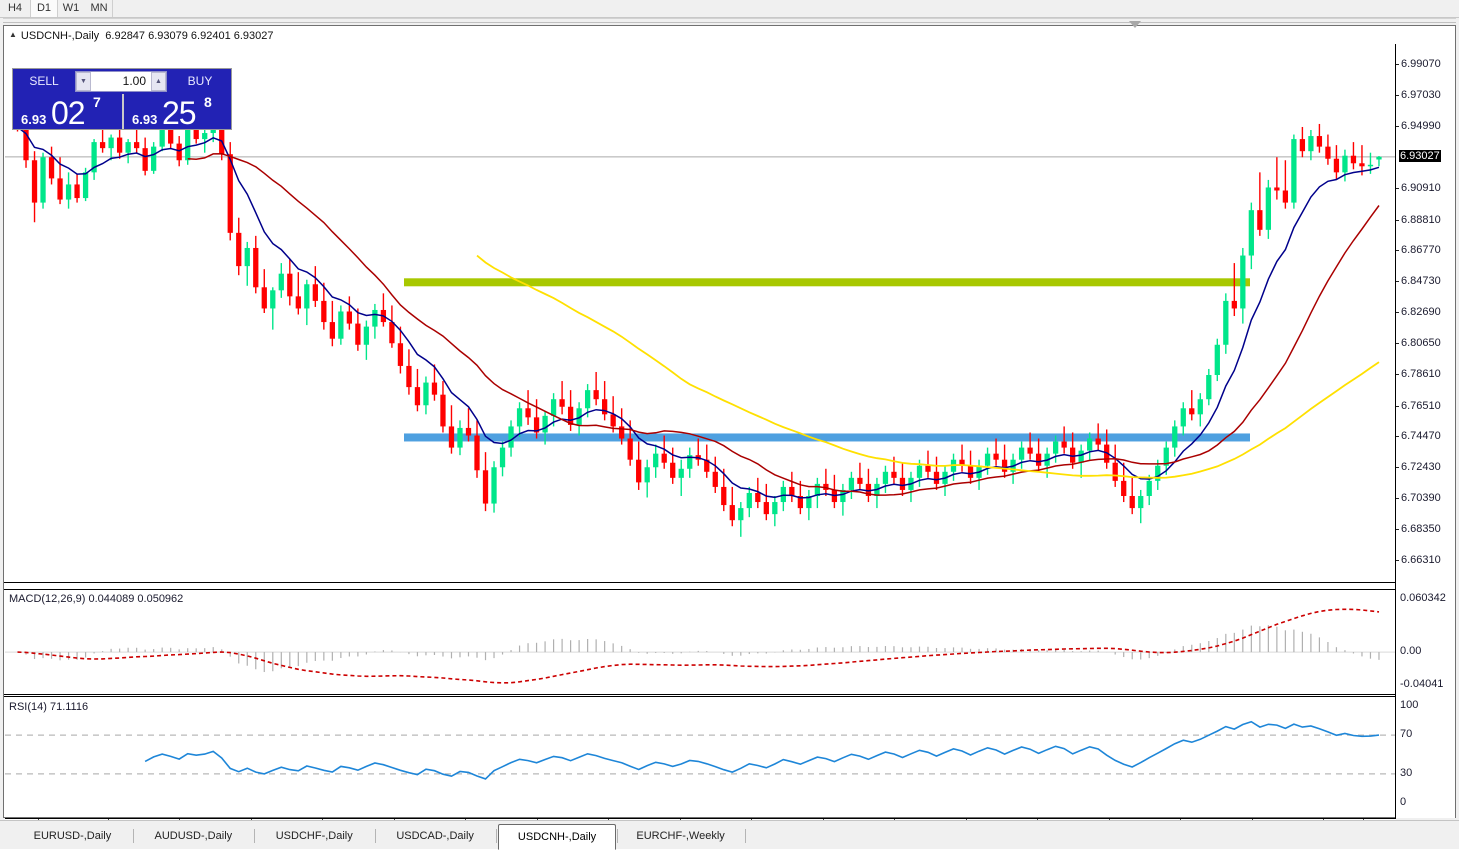  Describe the element at coordinates (71, 8) in the screenshot. I see `timeframe-w1: W1` at that location.